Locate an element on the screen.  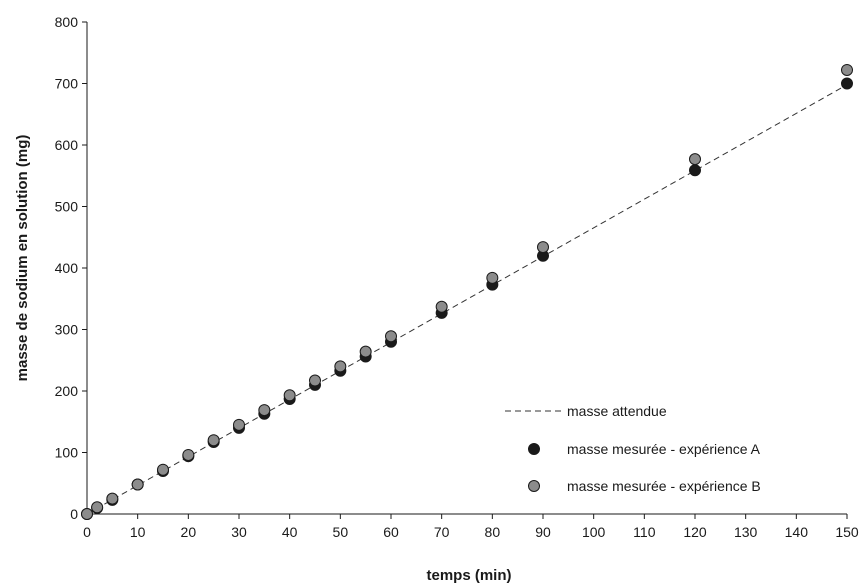
legend-label-series-b: masse mesurée - expérience B is located at coordinates (664, 486).